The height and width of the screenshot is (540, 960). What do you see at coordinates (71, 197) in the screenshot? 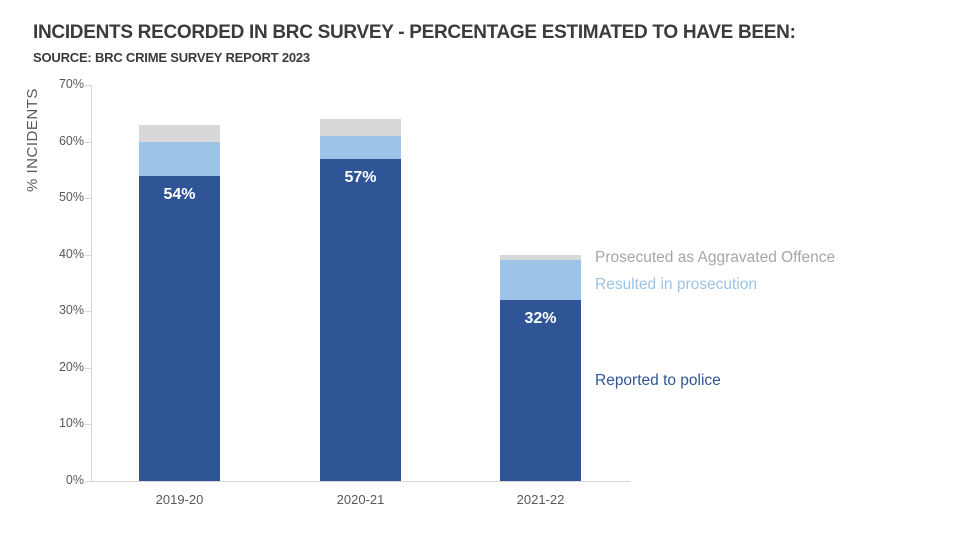
I see `y-tick-label: 50%` at bounding box center [71, 197].